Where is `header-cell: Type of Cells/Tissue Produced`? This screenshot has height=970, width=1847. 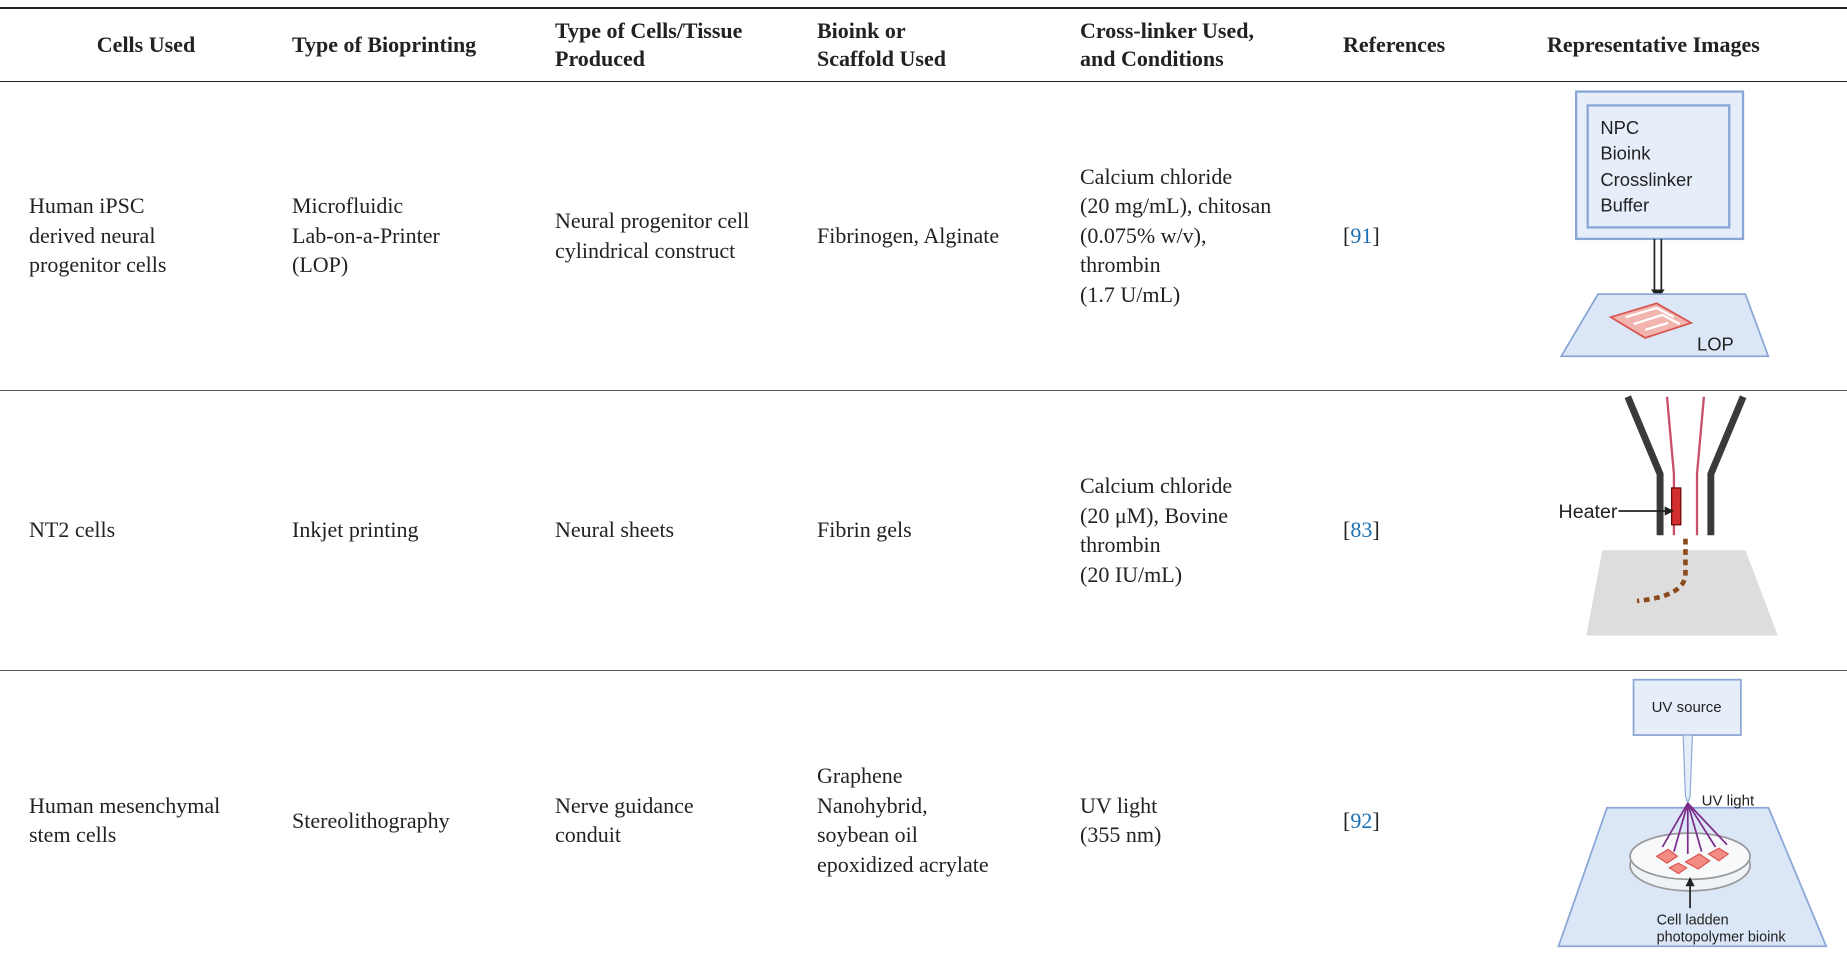
header-cell: Type of Cells/Tissue Produced is located at coordinates (686, 44).